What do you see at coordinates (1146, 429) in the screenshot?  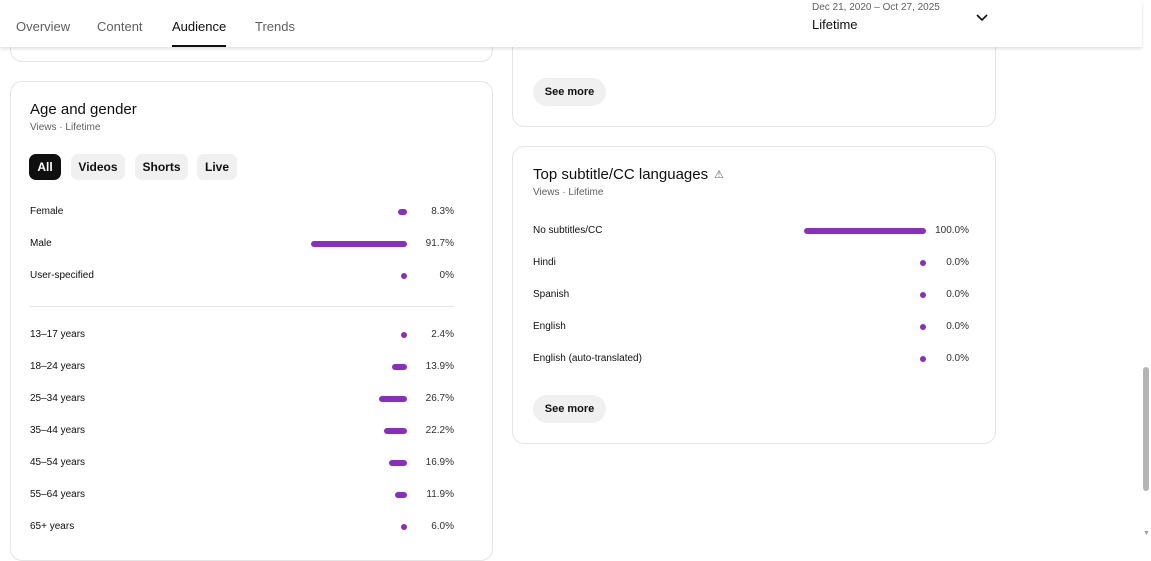 I see `scrollbar-thumb` at bounding box center [1146, 429].